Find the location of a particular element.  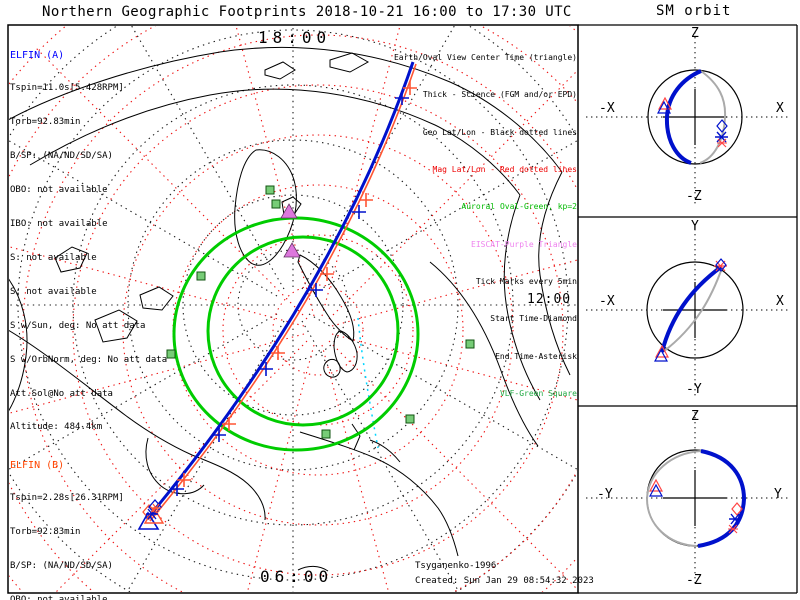

legend-item: EISCAT-Purple Triangle is located at coordinates (524, 244).